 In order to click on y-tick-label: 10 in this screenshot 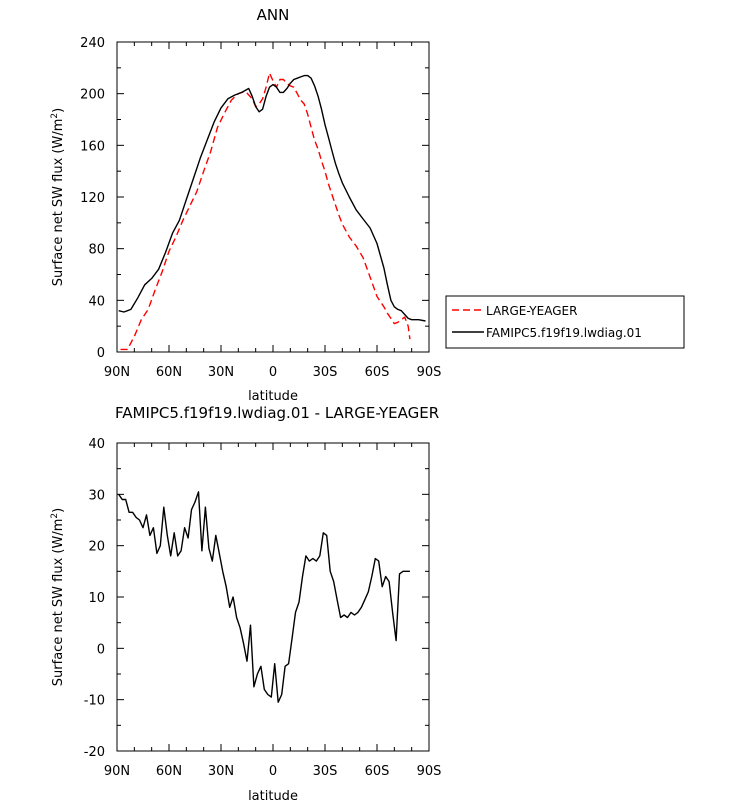, I will do `click(96, 598)`.